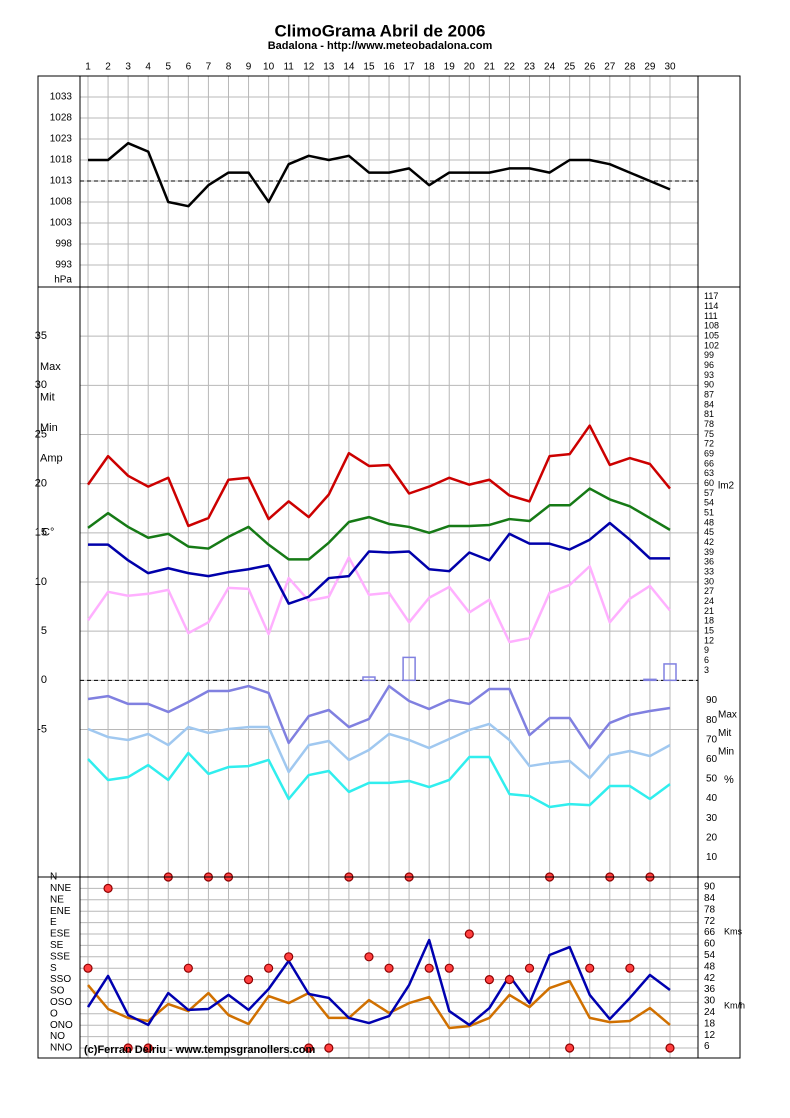 This screenshot has height=1118, width=790. I want to click on y-tick-label: 5, so click(44, 631).